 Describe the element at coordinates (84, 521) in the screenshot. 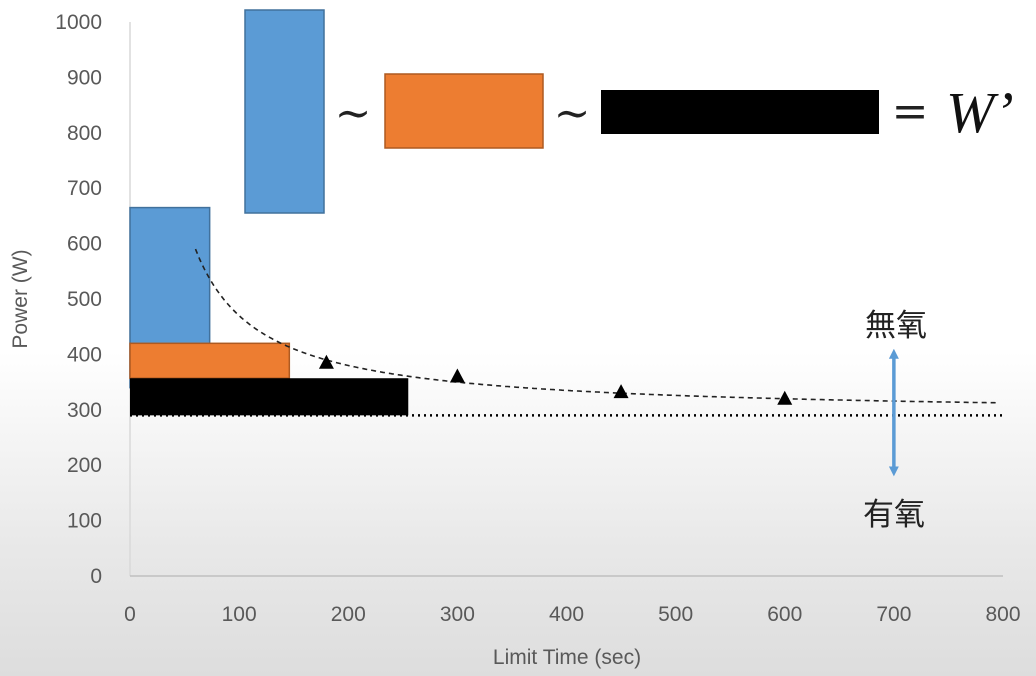

I see `y-tick-label: 100` at that location.